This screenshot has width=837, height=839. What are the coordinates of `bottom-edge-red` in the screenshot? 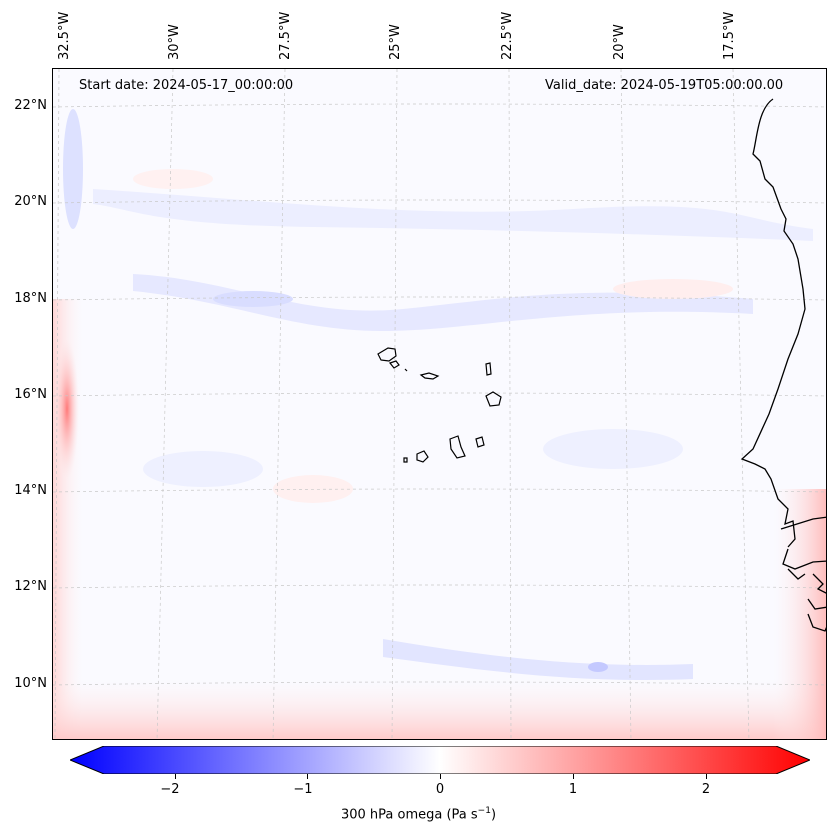 It's located at (439, 709).